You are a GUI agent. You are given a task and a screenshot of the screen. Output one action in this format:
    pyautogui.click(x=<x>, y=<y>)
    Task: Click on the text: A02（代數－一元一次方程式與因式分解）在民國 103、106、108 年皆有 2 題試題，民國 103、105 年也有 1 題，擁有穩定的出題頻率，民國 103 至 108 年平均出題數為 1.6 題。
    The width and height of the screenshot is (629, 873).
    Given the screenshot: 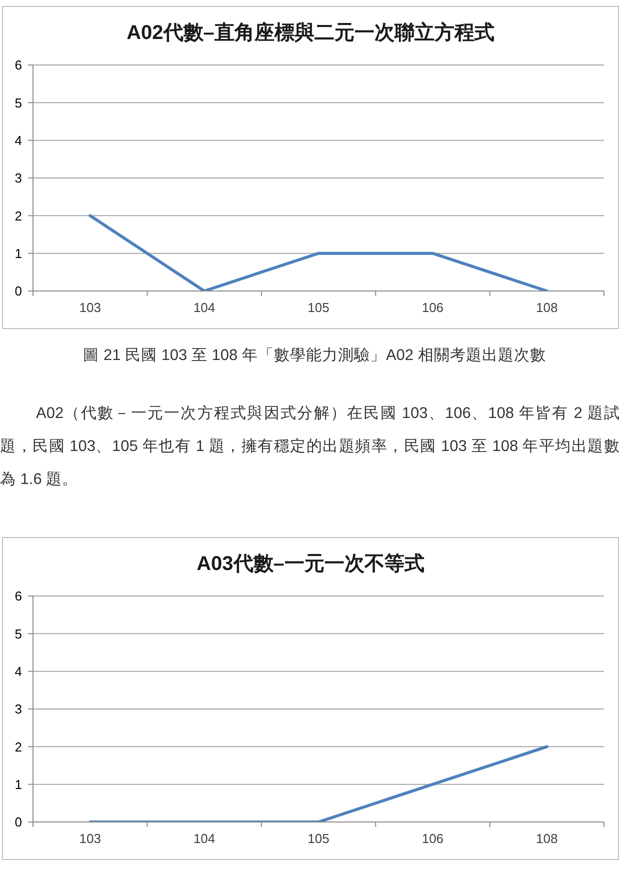 What is the action you would take?
    pyautogui.click(x=310, y=447)
    